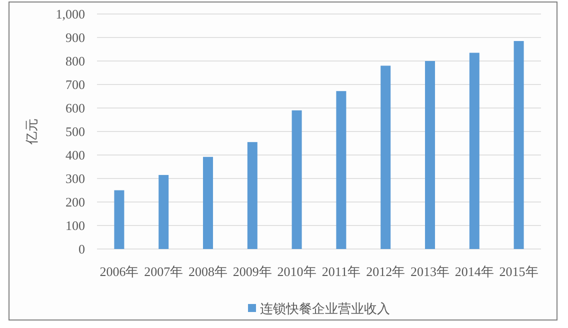 The image size is (568, 328). I want to click on y-tick-label: 200, so click(75, 202).